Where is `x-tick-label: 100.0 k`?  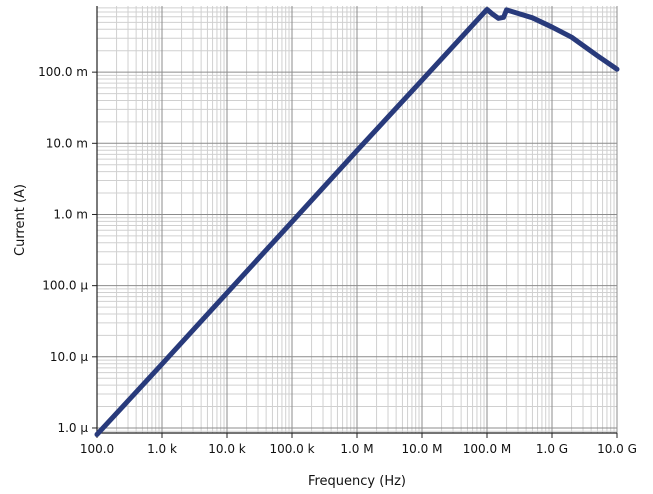 x-tick-label: 100.0 k is located at coordinates (291, 449).